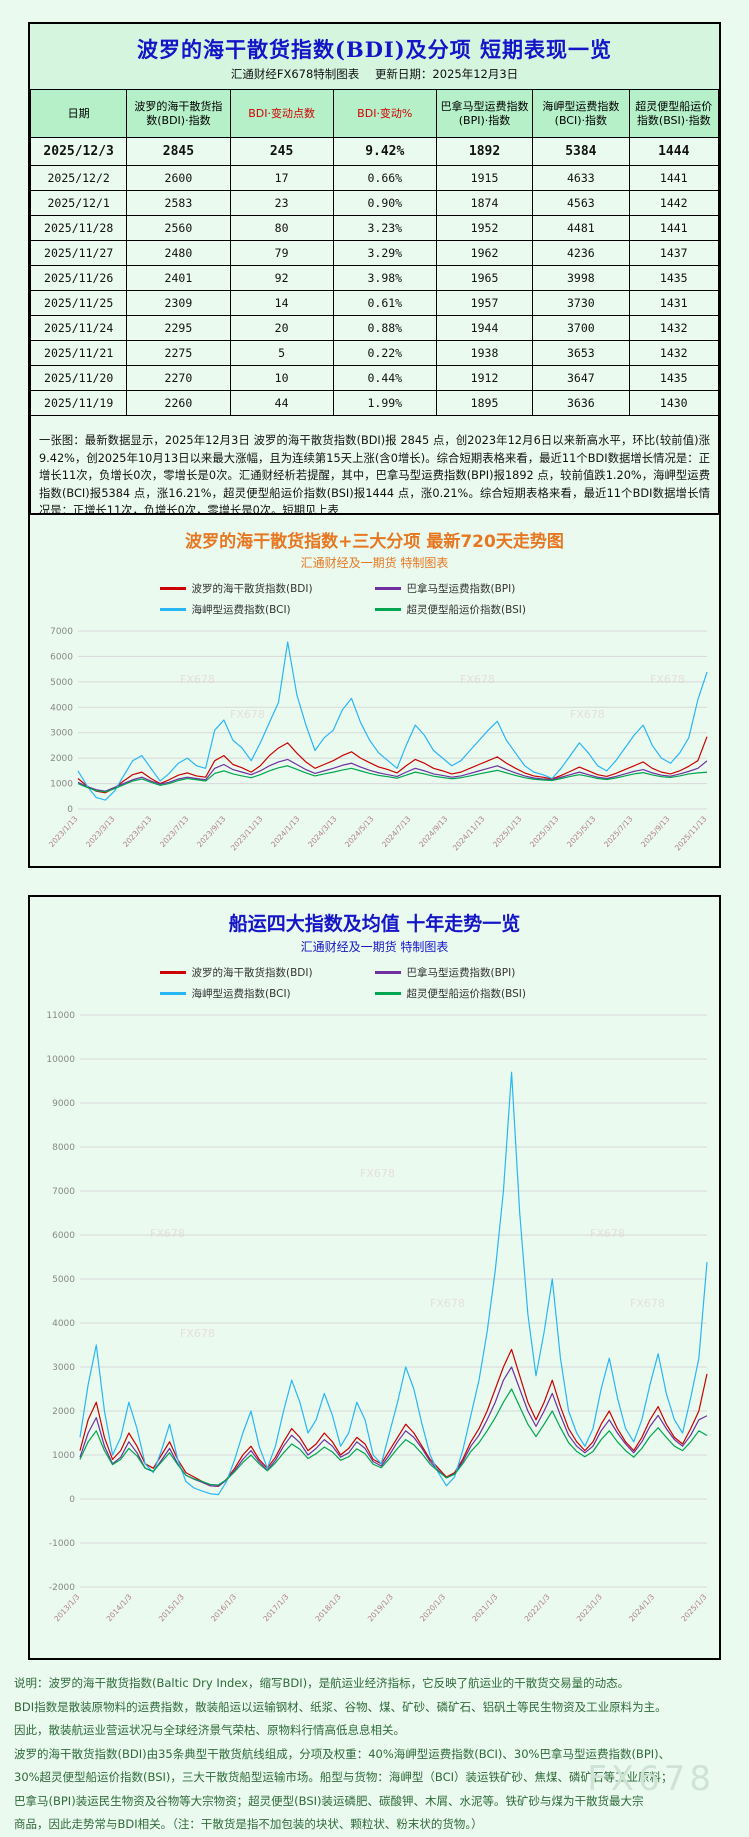  I want to click on svg-text: 2023/9/13, so click(211, 831).